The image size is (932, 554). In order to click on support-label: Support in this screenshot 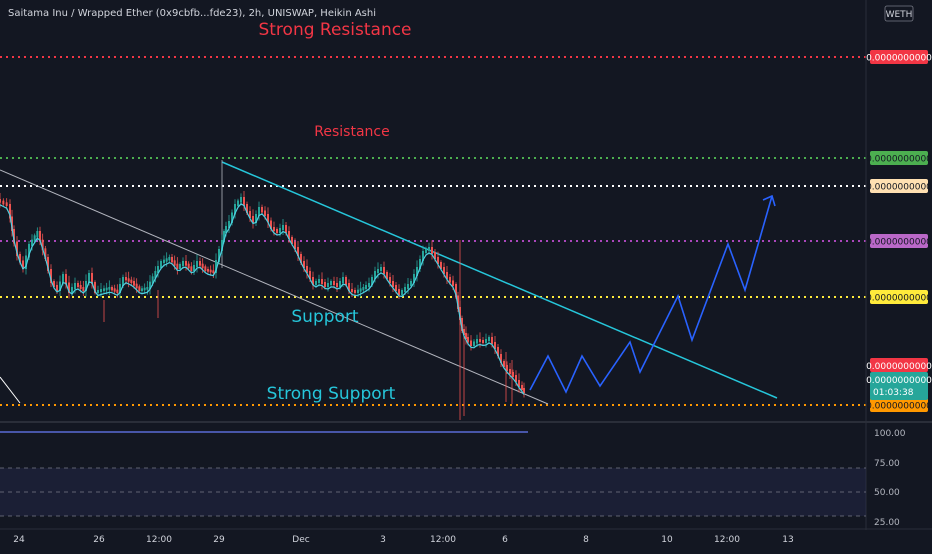, I will do `click(325, 317)`.